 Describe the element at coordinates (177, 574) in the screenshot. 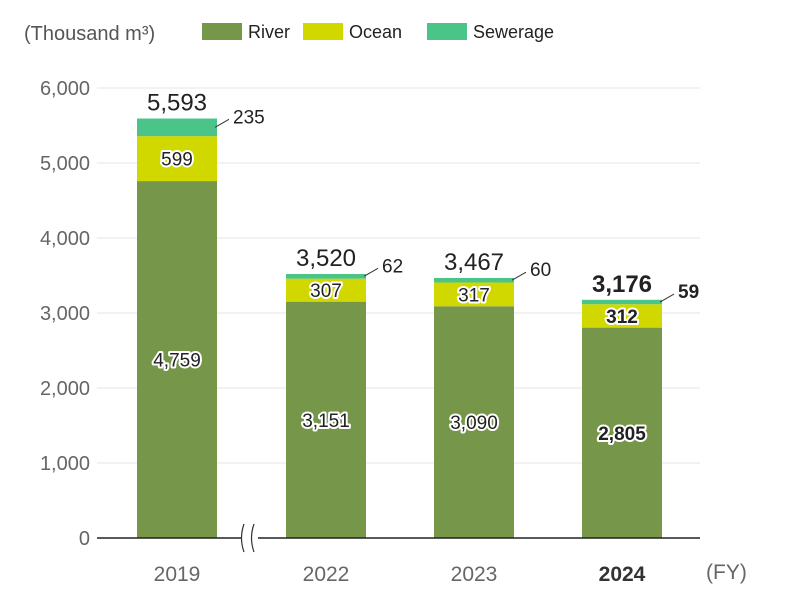

I see `x-category-label: 2019` at that location.